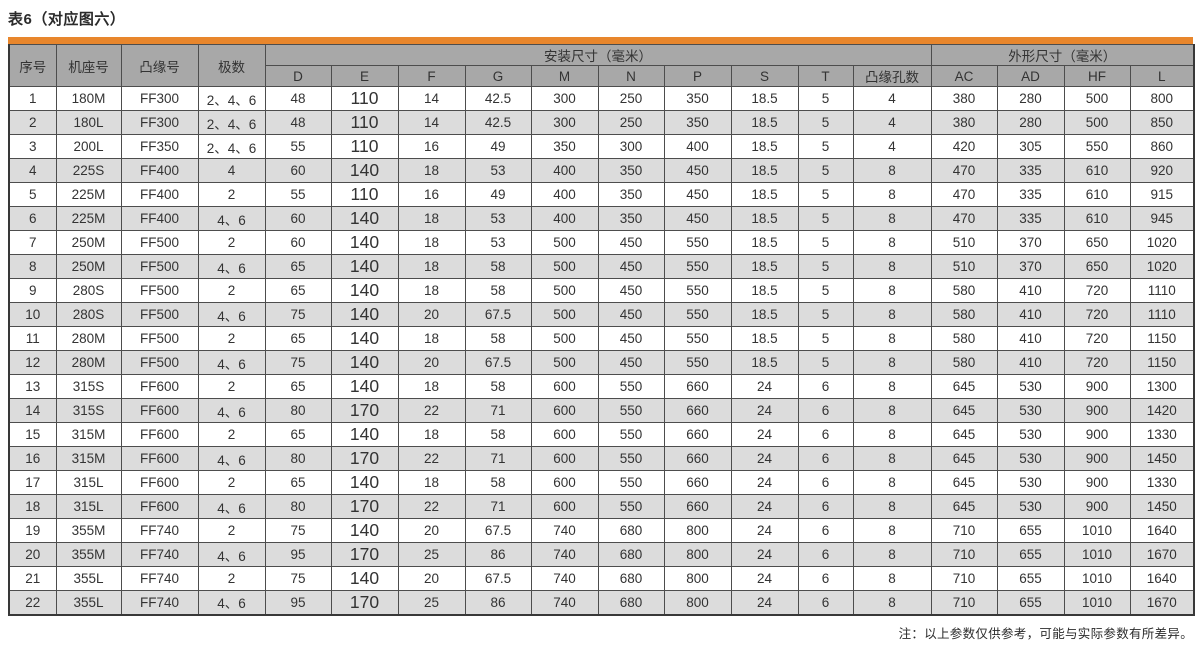 The width and height of the screenshot is (1200, 664). Describe the element at coordinates (88, 65) in the screenshot. I see `header-frame: 机座号` at that location.